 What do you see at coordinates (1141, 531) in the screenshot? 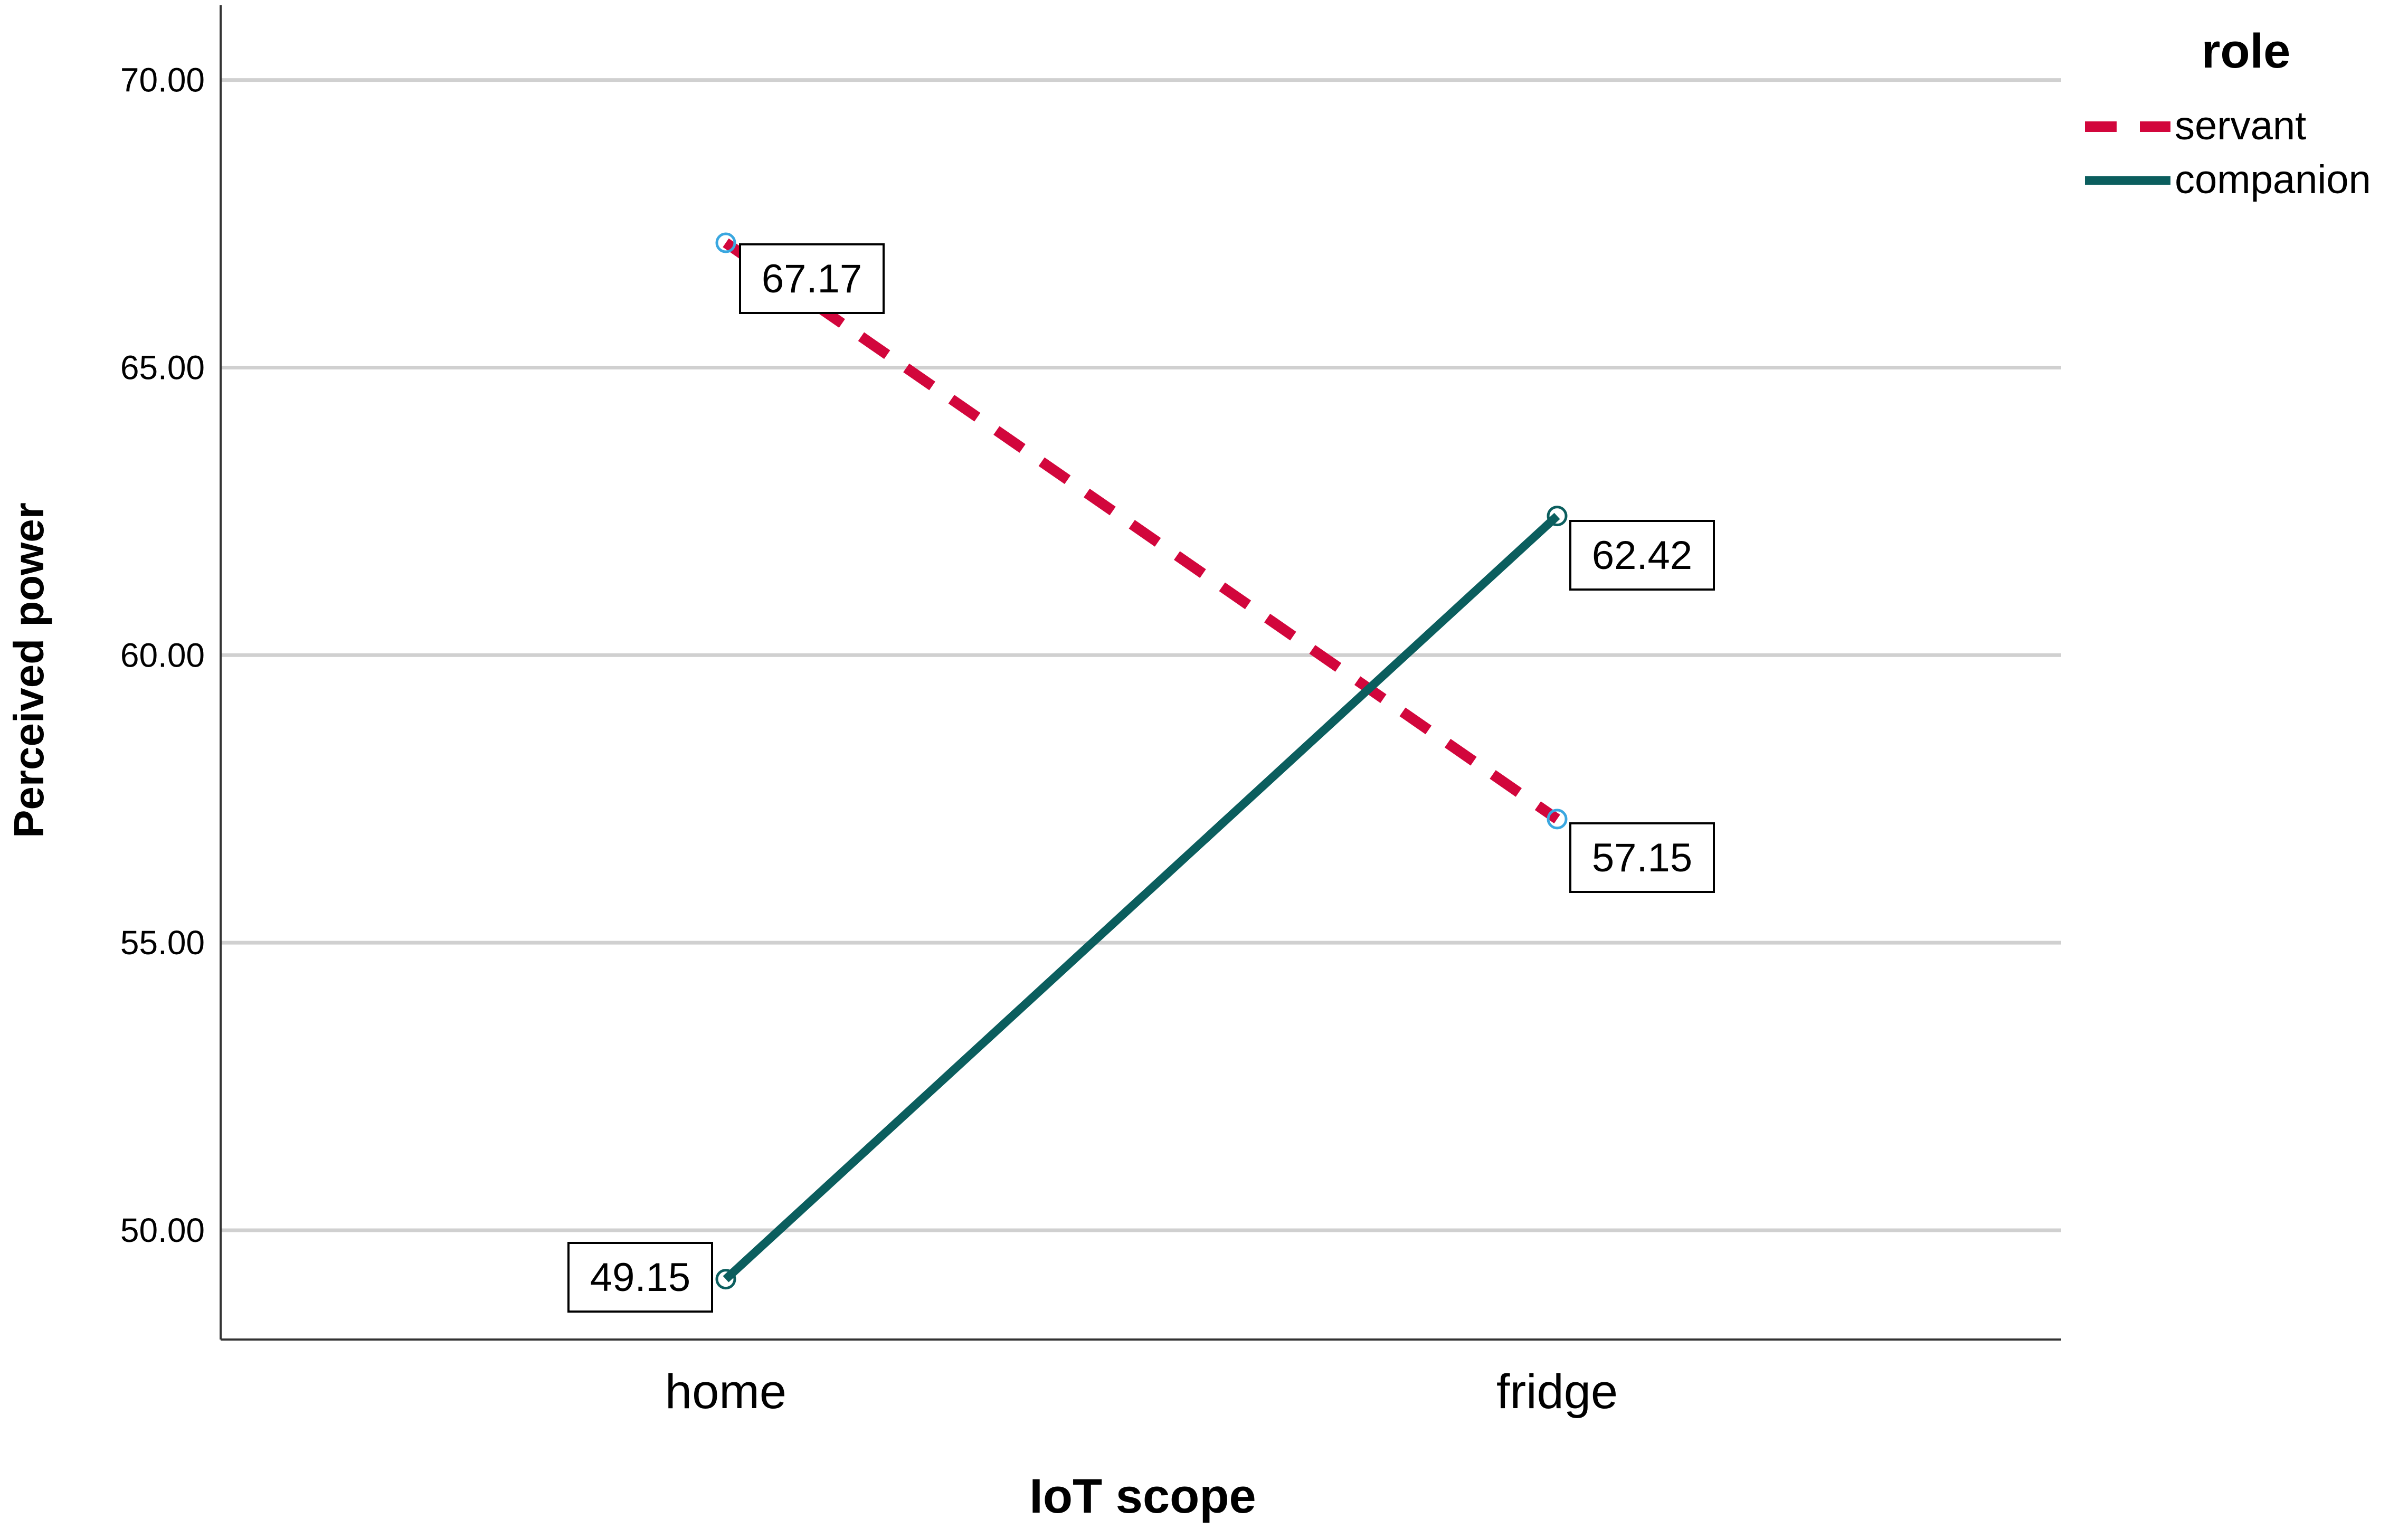
I see `series-line-servant` at bounding box center [1141, 531].